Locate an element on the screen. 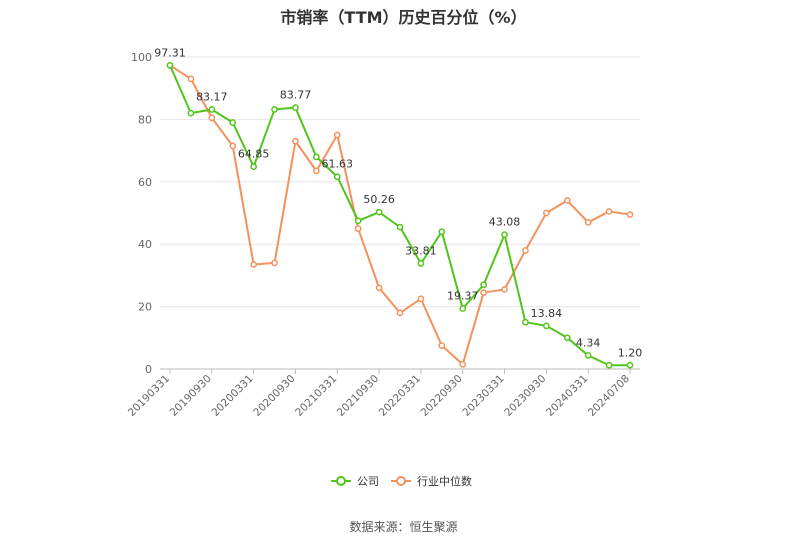  data-label: 1.20 is located at coordinates (630, 352).